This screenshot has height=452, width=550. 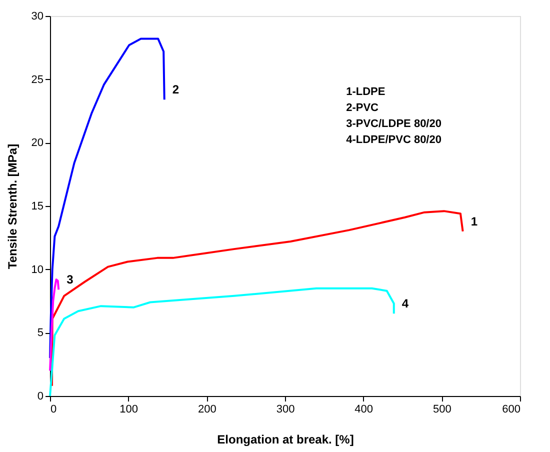 I want to click on y-tick-label: 25, so click(x=37, y=80).